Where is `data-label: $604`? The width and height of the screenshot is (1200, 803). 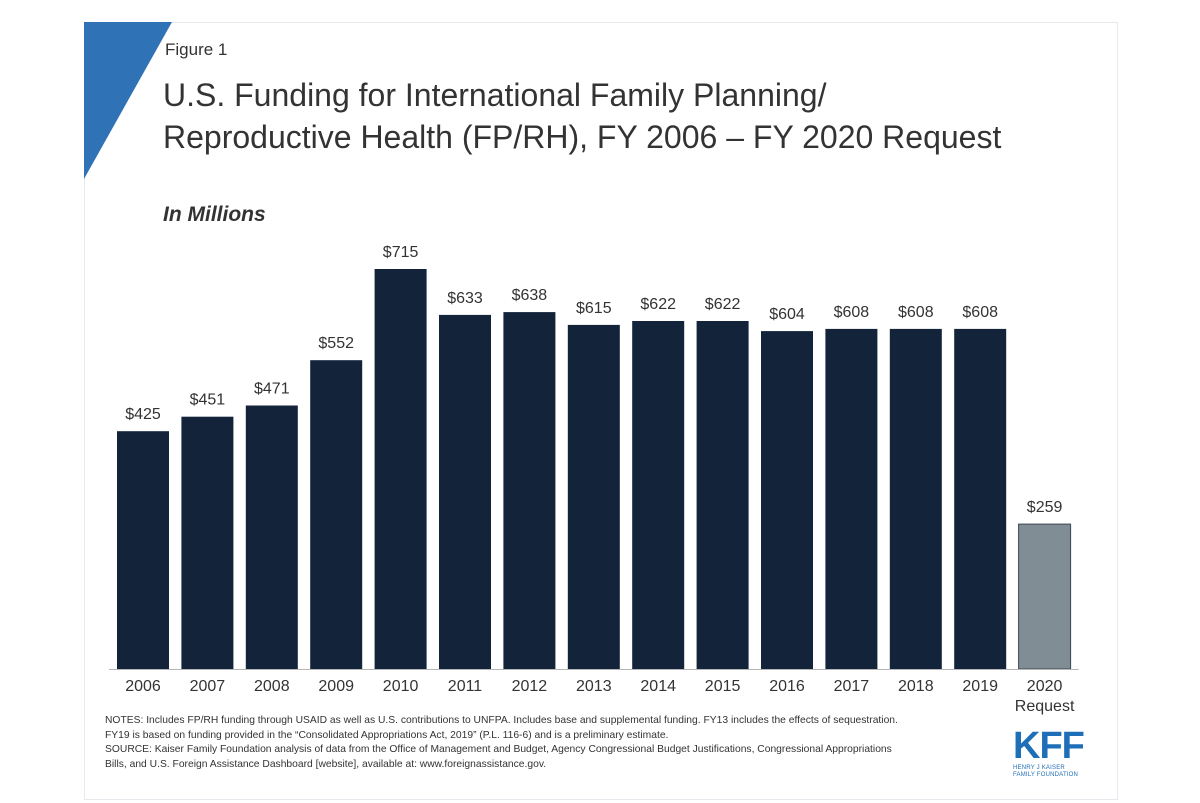 data-label: $604 is located at coordinates (787, 314).